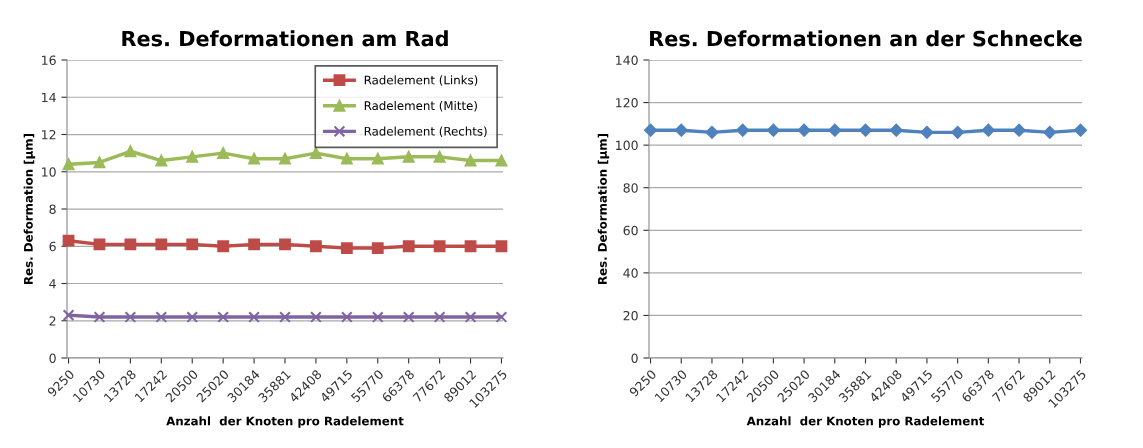 This screenshot has height=448, width=1143. What do you see at coordinates (627, 145) in the screenshot?
I see `y-tick-label: 100` at bounding box center [627, 145].